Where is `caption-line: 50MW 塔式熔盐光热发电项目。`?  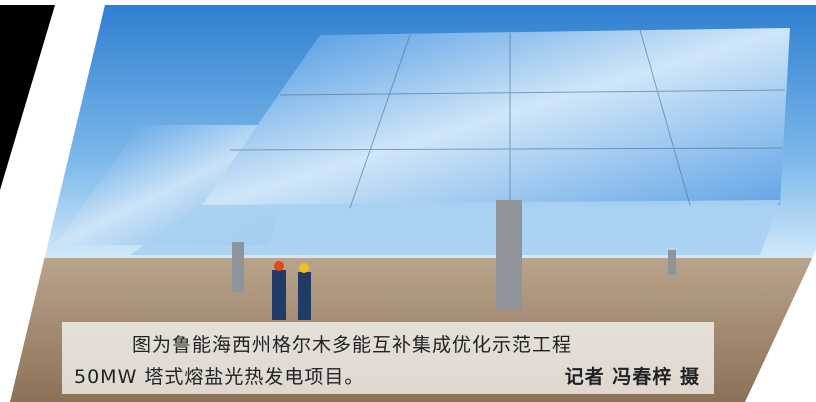
caption-line: 50MW 塔式熔盐光热发电项目。 is located at coordinates (219, 377).